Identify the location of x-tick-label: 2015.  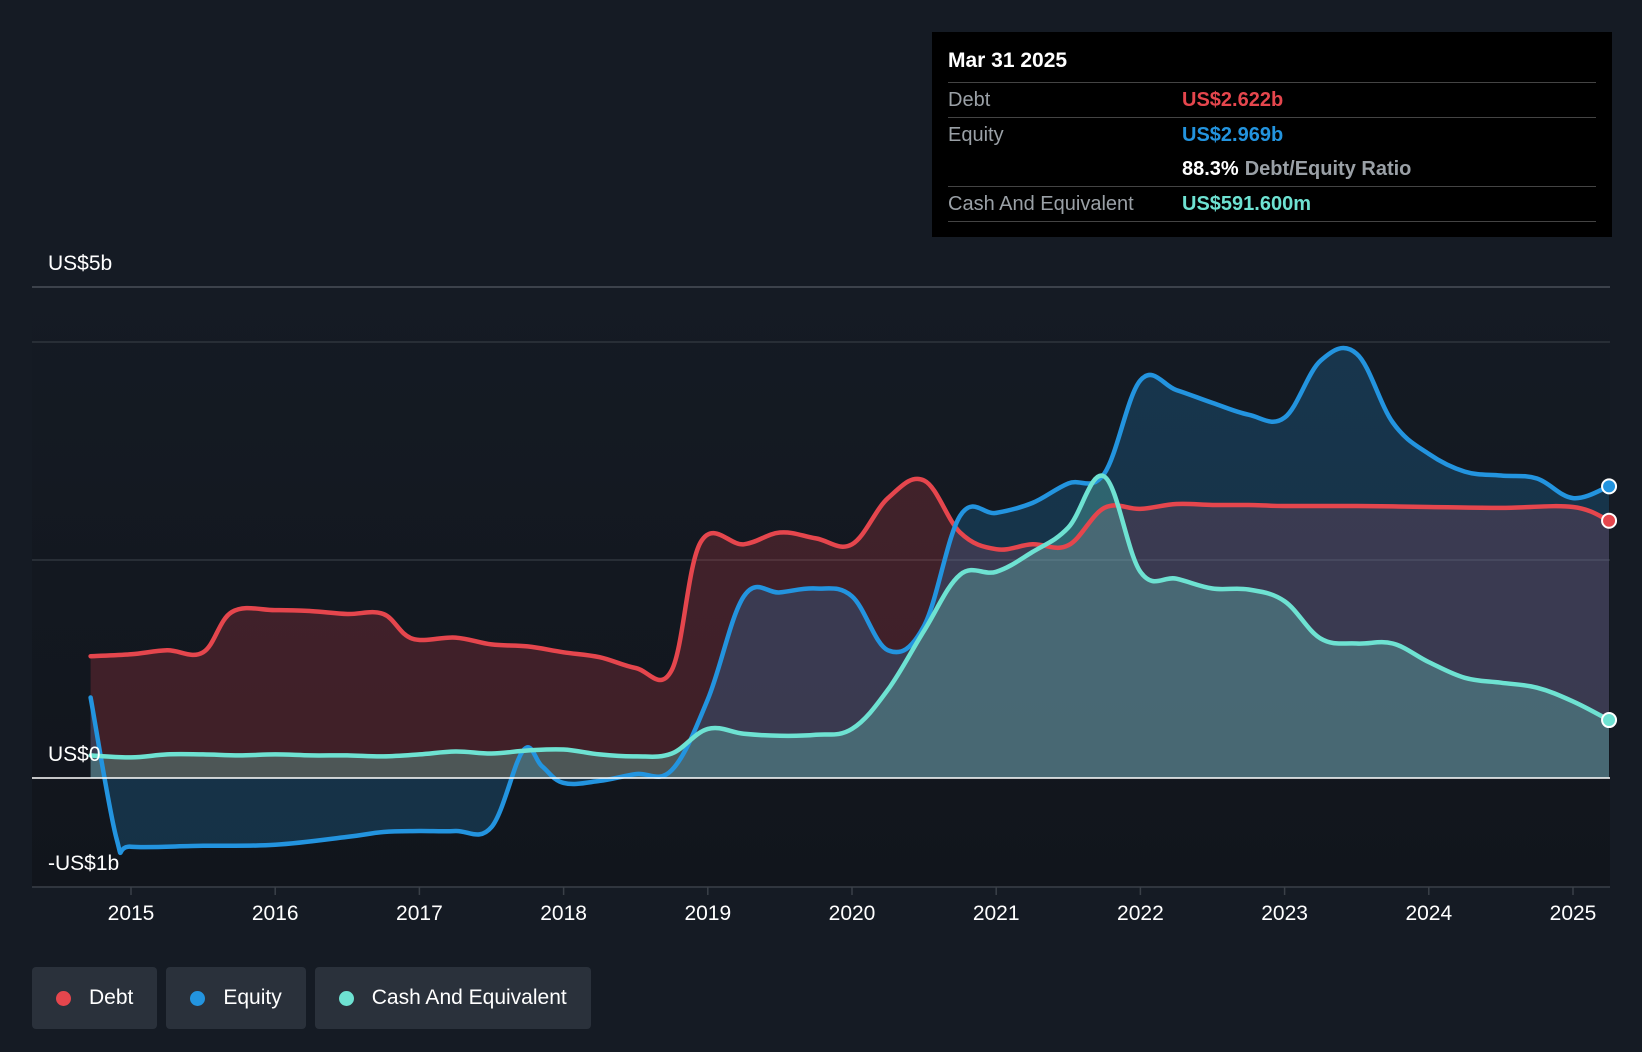
(131, 913).